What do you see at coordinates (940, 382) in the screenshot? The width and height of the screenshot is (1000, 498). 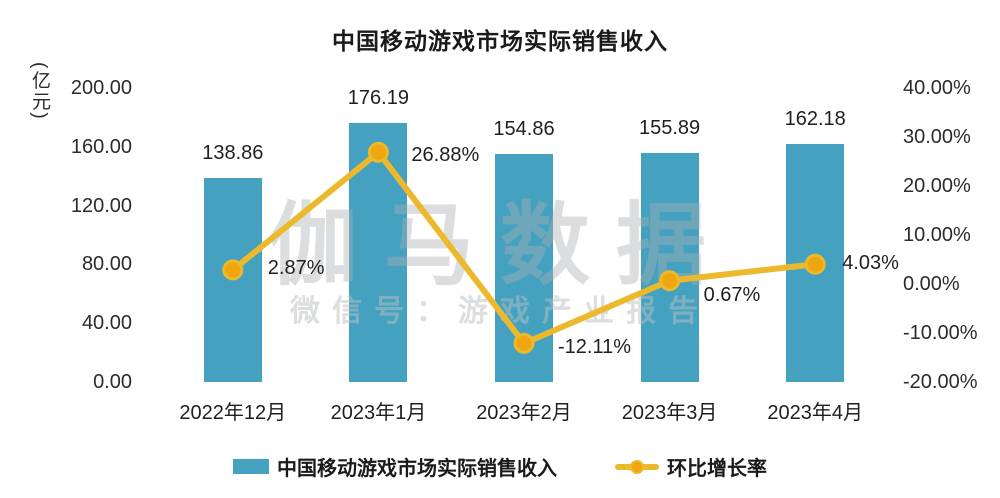 I see `right-axis-tick: -20.00%` at bounding box center [940, 382].